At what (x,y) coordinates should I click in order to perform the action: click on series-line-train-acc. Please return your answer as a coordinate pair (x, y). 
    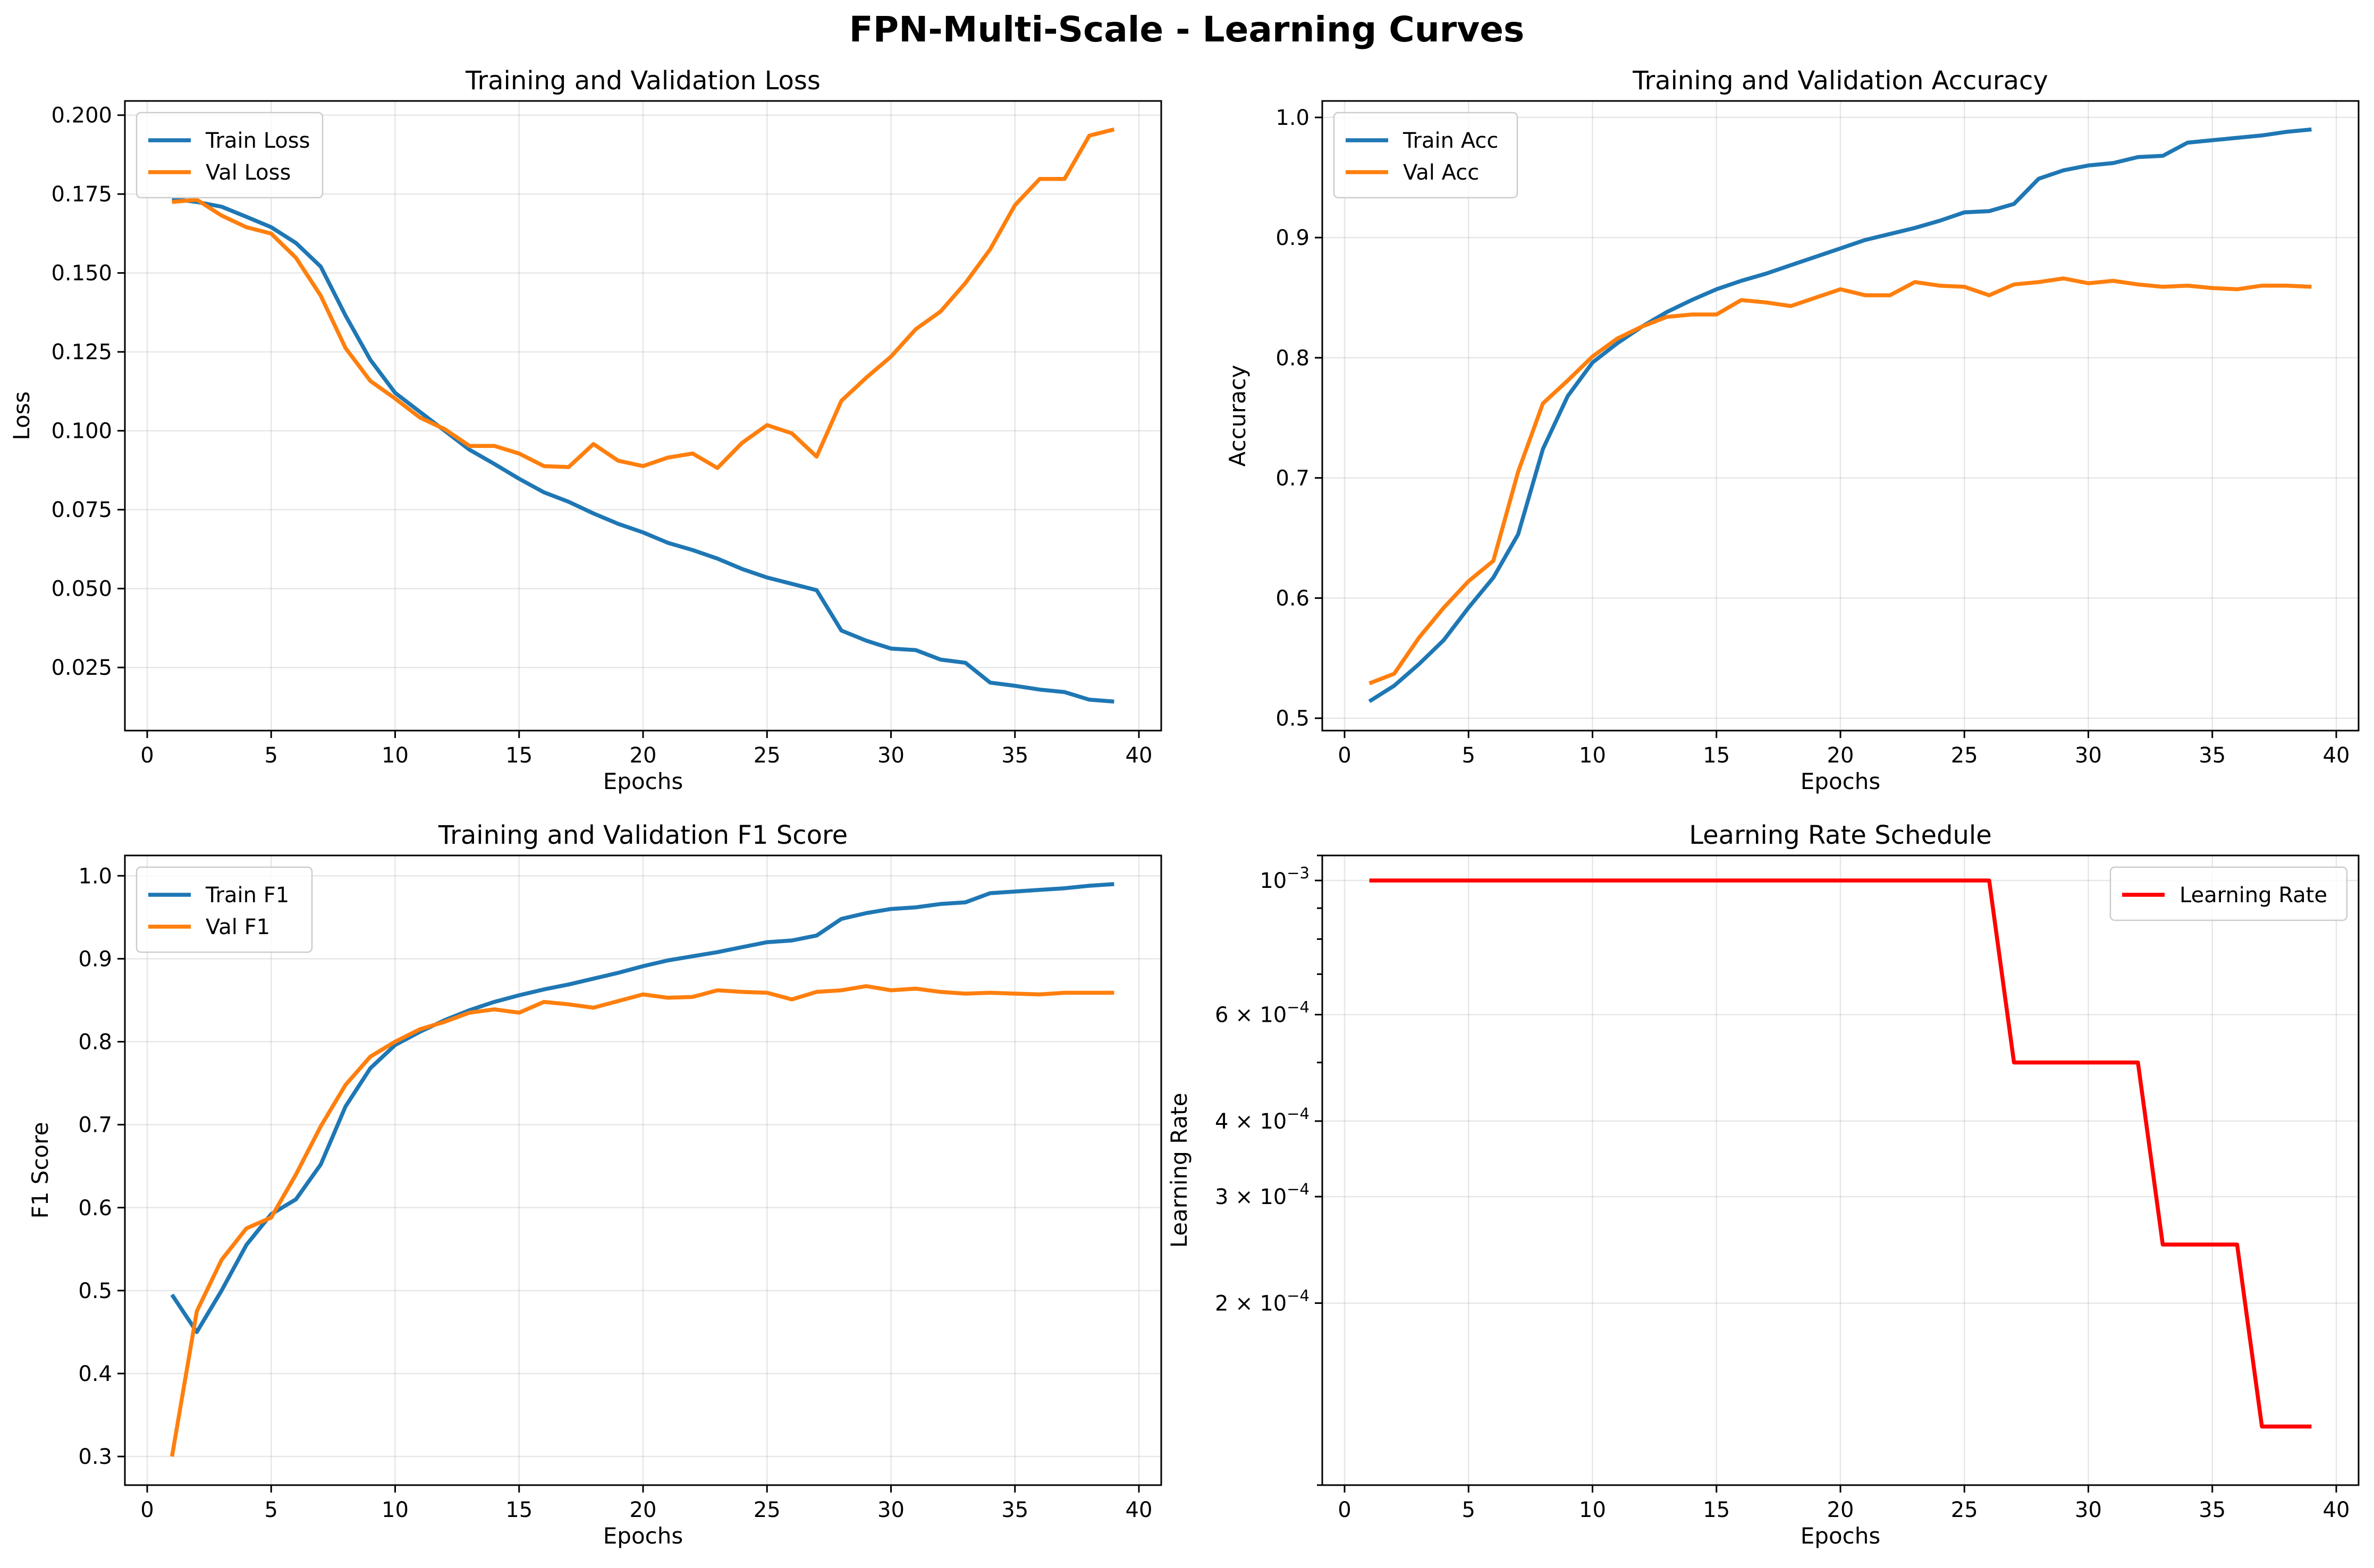
    Looking at the image, I should click on (1840, 415).